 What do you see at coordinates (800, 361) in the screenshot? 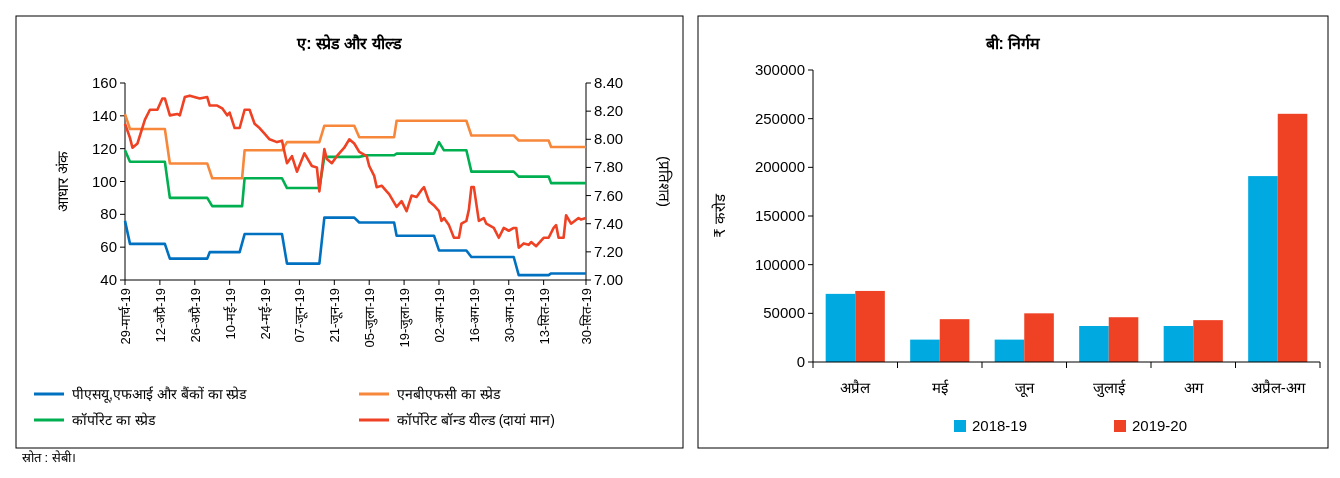
I see `y-tick-label: 0` at bounding box center [800, 361].